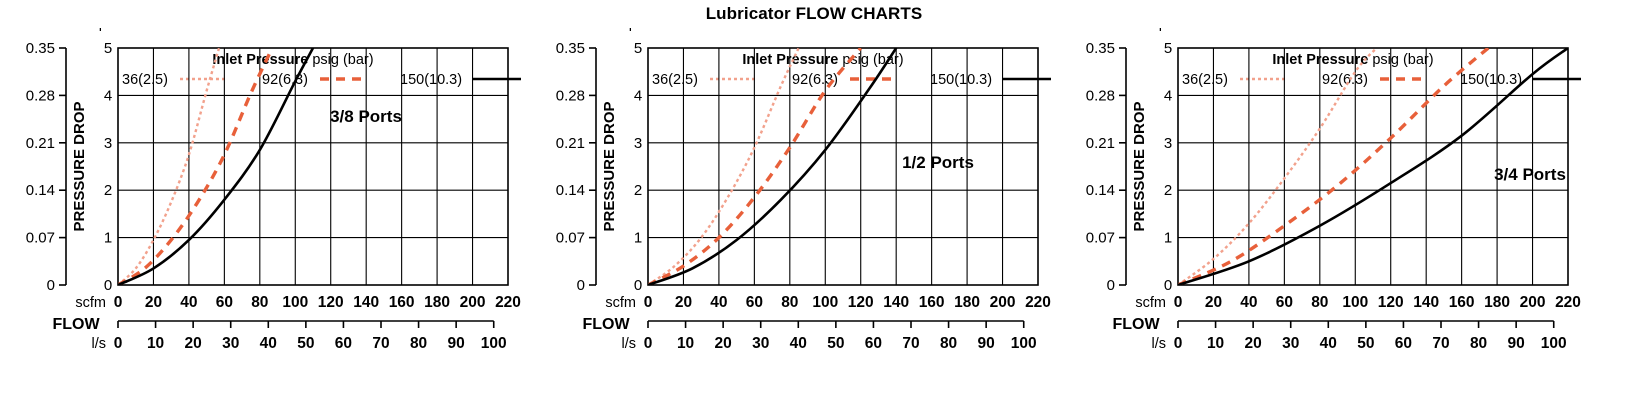 The height and width of the screenshot is (410, 1628). I want to click on x-tick-scfm: 140, so click(366, 302).